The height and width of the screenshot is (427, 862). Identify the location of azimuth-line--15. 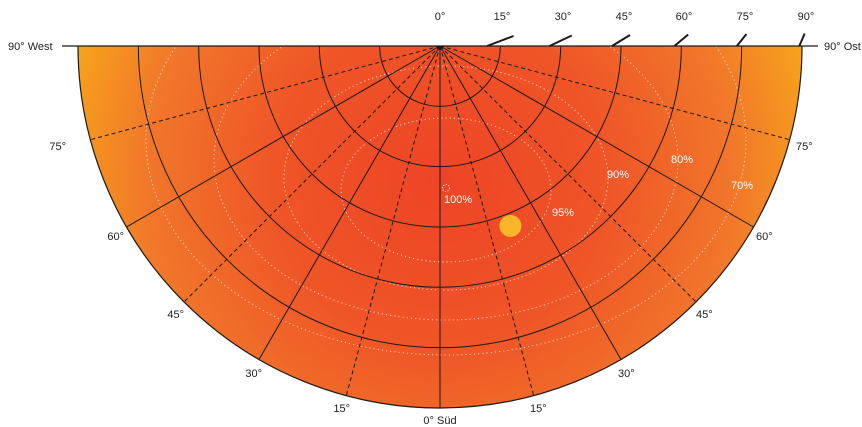
(393, 220).